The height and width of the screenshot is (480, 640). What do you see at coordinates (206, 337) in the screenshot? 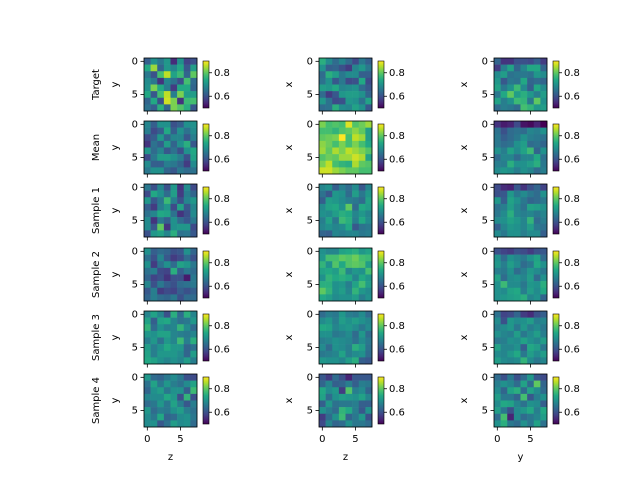
I see `colorbar` at bounding box center [206, 337].